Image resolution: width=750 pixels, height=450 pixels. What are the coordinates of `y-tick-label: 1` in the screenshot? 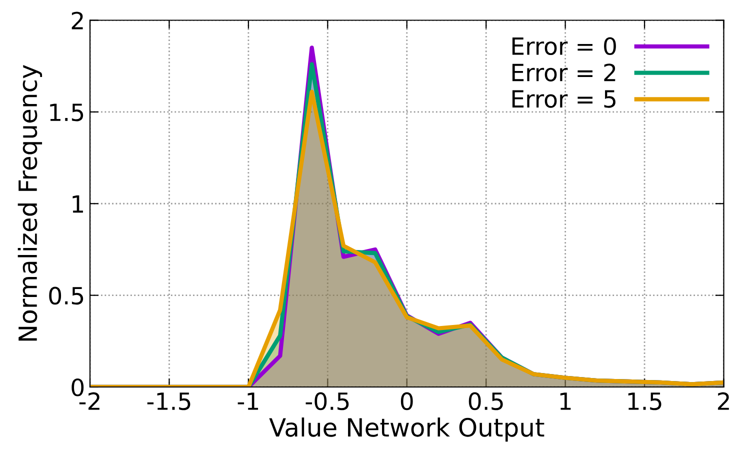 It's located at (77, 204).